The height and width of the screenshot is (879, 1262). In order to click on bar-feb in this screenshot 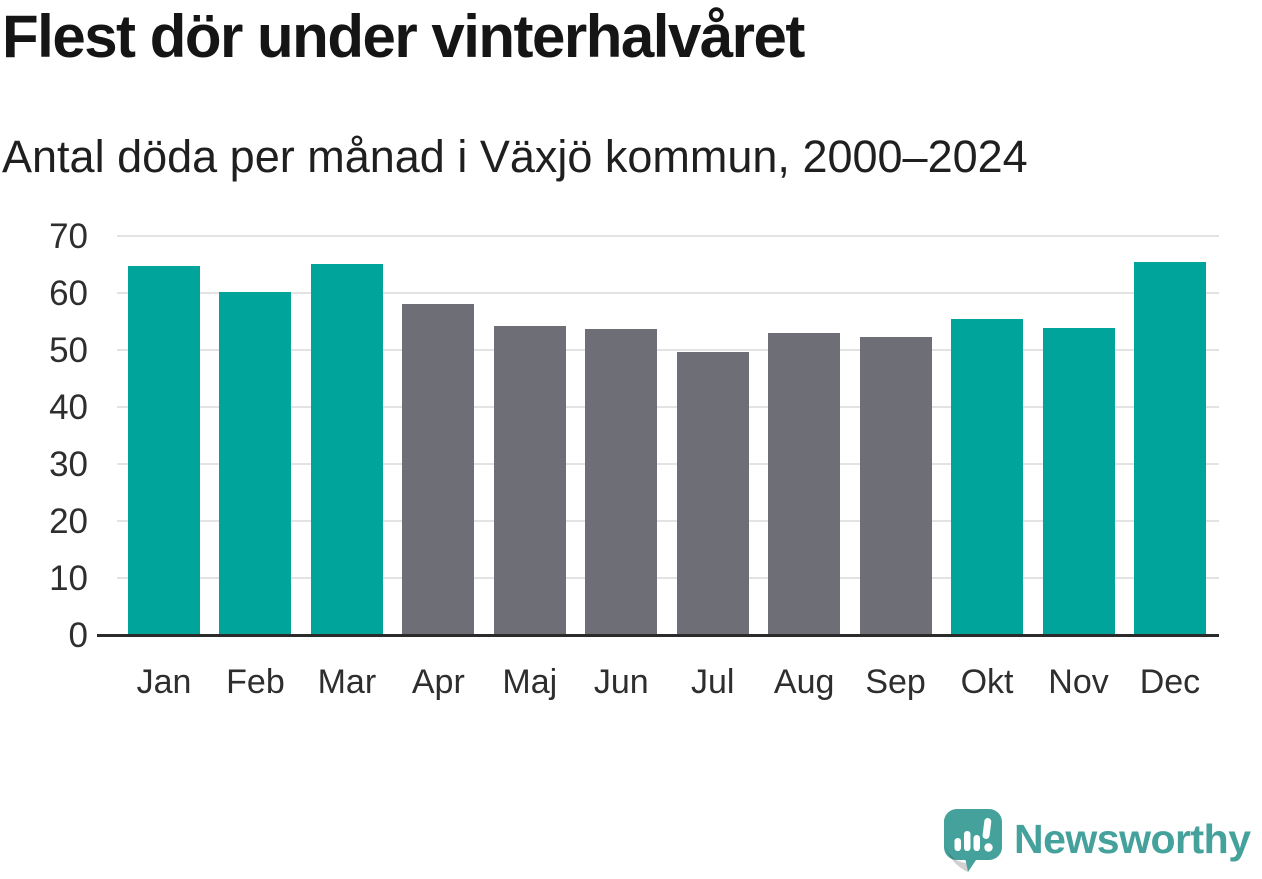, I will do `click(255, 463)`.